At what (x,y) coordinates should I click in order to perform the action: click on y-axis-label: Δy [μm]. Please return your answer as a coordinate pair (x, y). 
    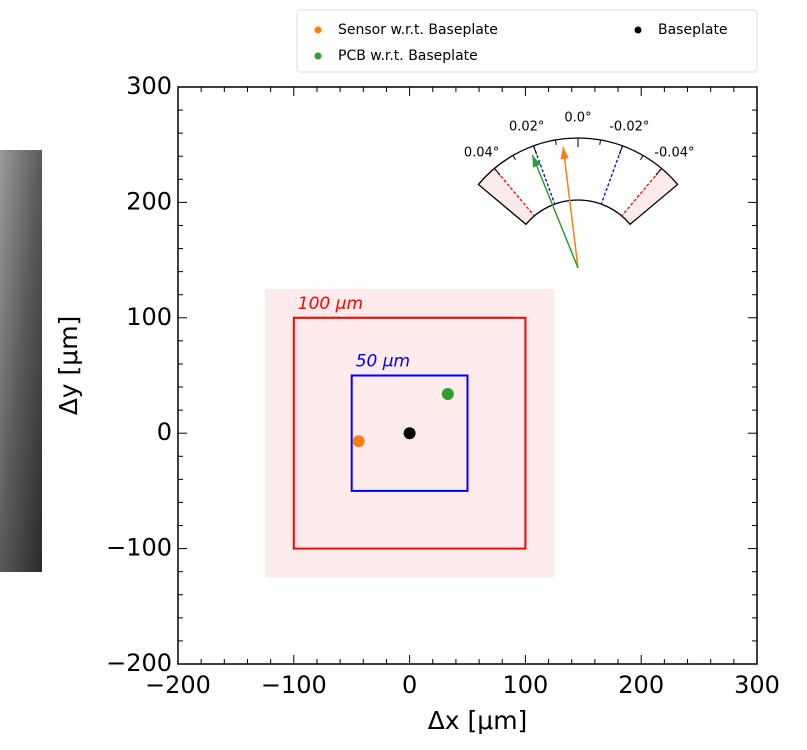
    Looking at the image, I should click on (68, 366).